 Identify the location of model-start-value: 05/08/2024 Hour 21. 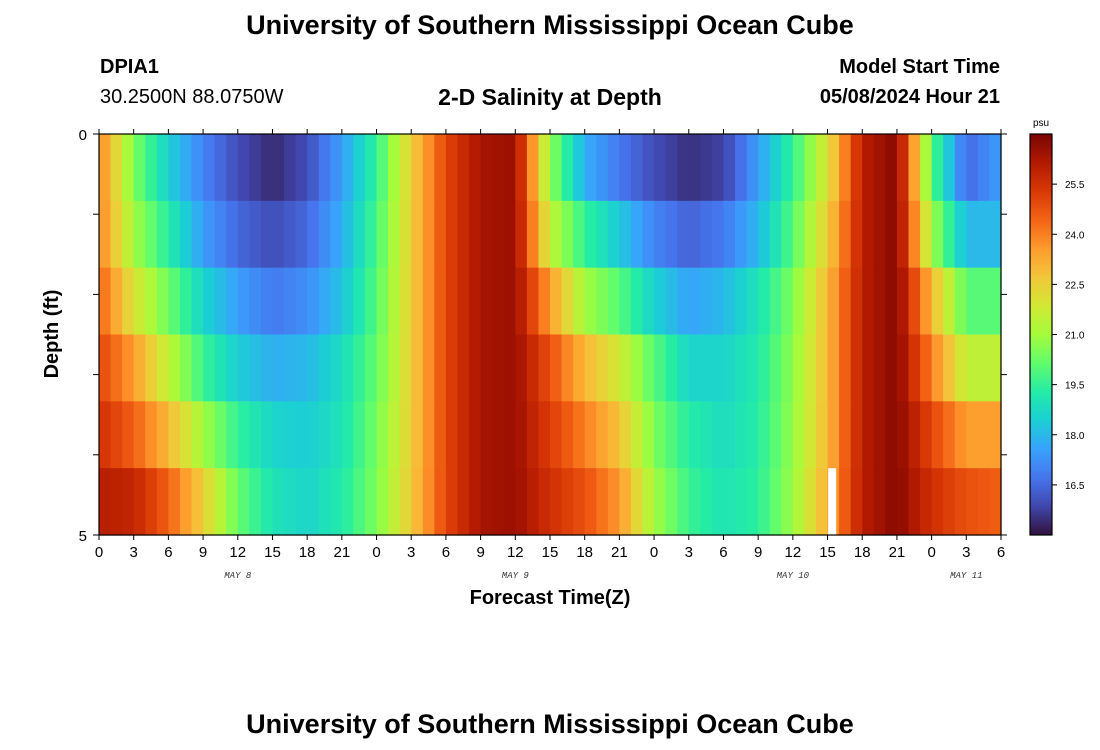
(909, 97).